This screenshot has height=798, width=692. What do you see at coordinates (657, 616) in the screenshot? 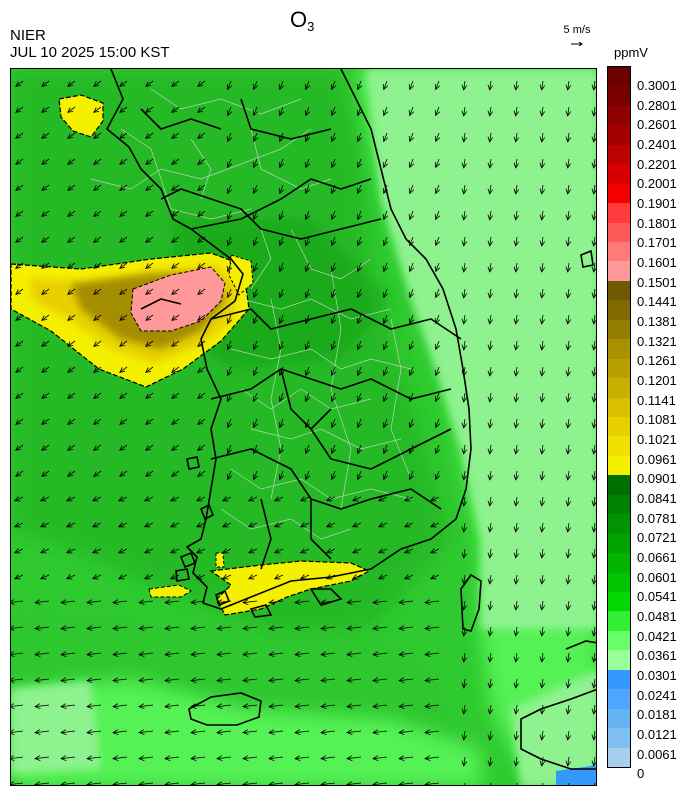
I see `legend-label: 0.0481` at bounding box center [657, 616].